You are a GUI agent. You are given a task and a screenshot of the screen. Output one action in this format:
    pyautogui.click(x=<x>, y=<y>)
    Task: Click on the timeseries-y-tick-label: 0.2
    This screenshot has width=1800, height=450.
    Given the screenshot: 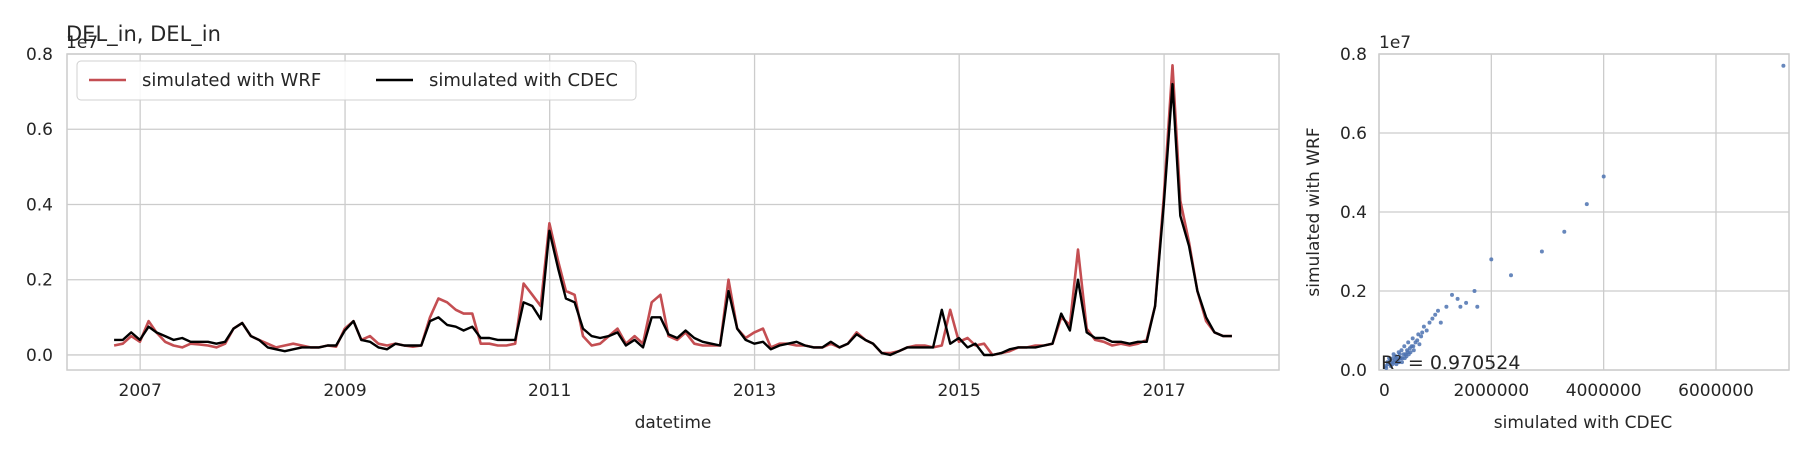 What is the action you would take?
    pyautogui.click(x=39, y=281)
    